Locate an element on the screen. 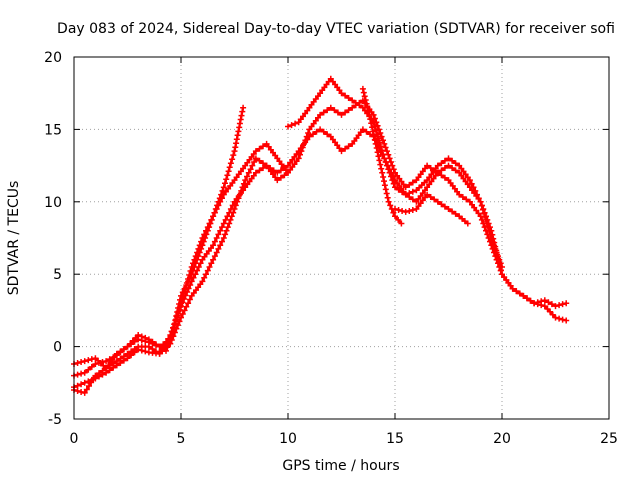 This screenshot has width=640, height=480. x-tick-label: 0 is located at coordinates (74, 439).